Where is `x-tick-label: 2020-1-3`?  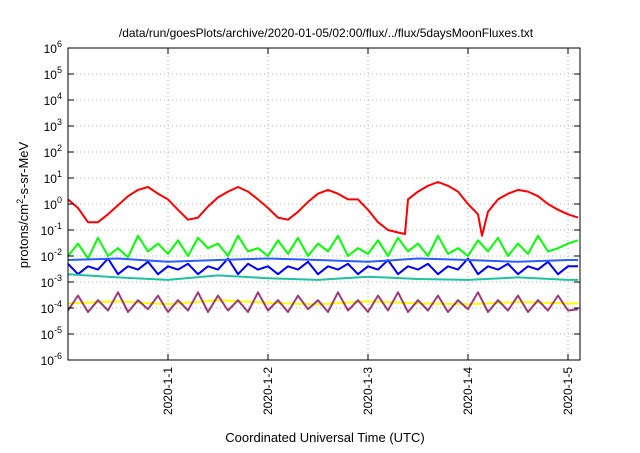 x-tick-label: 2020-1-3 is located at coordinates (368, 391).